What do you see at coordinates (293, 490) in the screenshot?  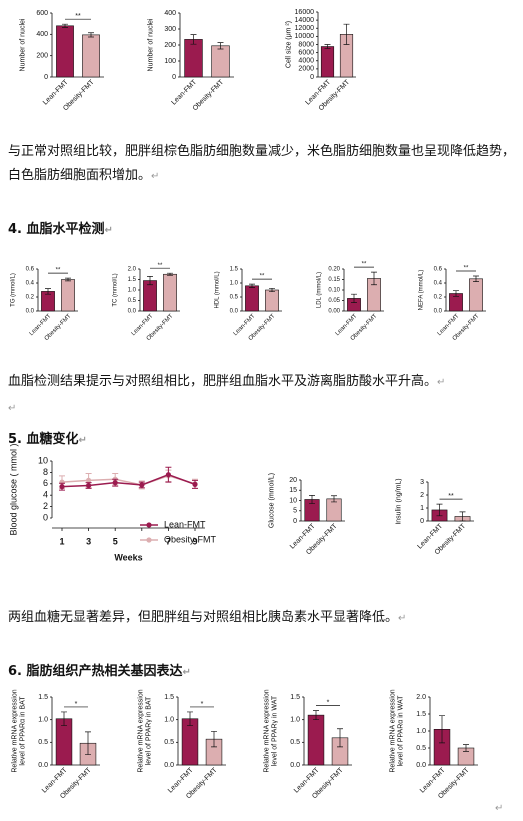 I see `y-tick-label: 15` at bounding box center [293, 490].